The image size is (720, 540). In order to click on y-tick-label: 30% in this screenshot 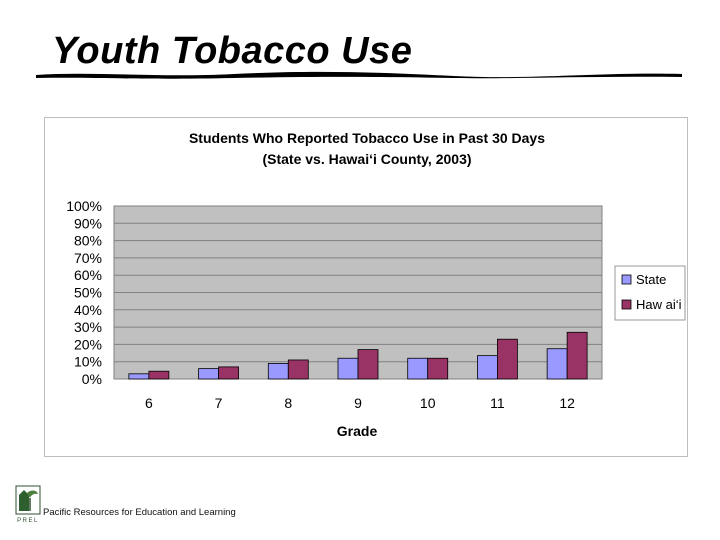, I will do `click(88, 327)`.